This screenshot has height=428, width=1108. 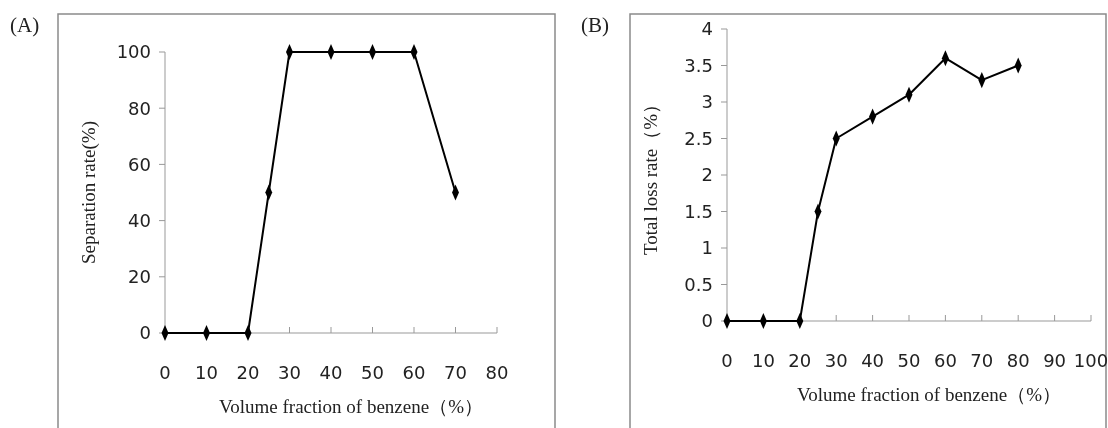 What do you see at coordinates (707, 102) in the screenshot?
I see `y-tick-label: 3` at bounding box center [707, 102].